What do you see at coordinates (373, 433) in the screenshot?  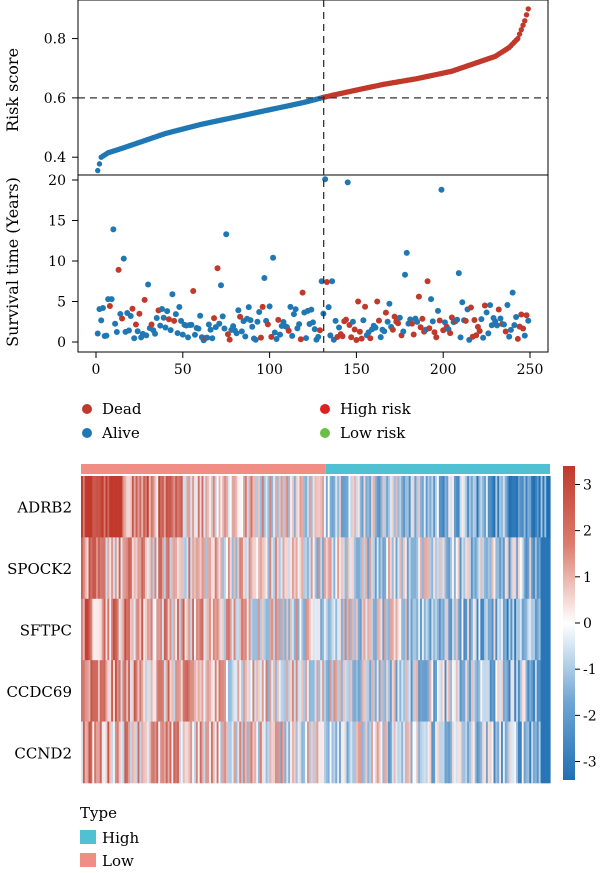 I see `legend-label-low-risk: Low risk` at bounding box center [373, 433].